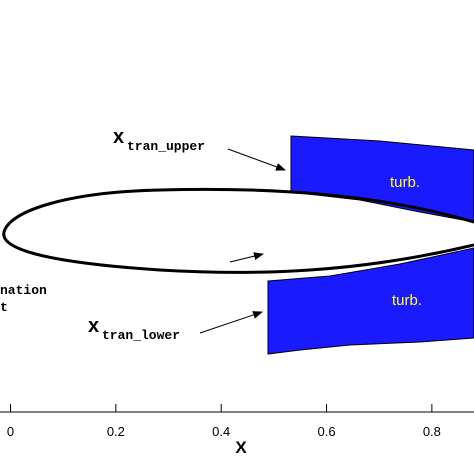 This screenshot has width=474, height=474. What do you see at coordinates (10, 431) in the screenshot?
I see `tick-label: 0` at bounding box center [10, 431].